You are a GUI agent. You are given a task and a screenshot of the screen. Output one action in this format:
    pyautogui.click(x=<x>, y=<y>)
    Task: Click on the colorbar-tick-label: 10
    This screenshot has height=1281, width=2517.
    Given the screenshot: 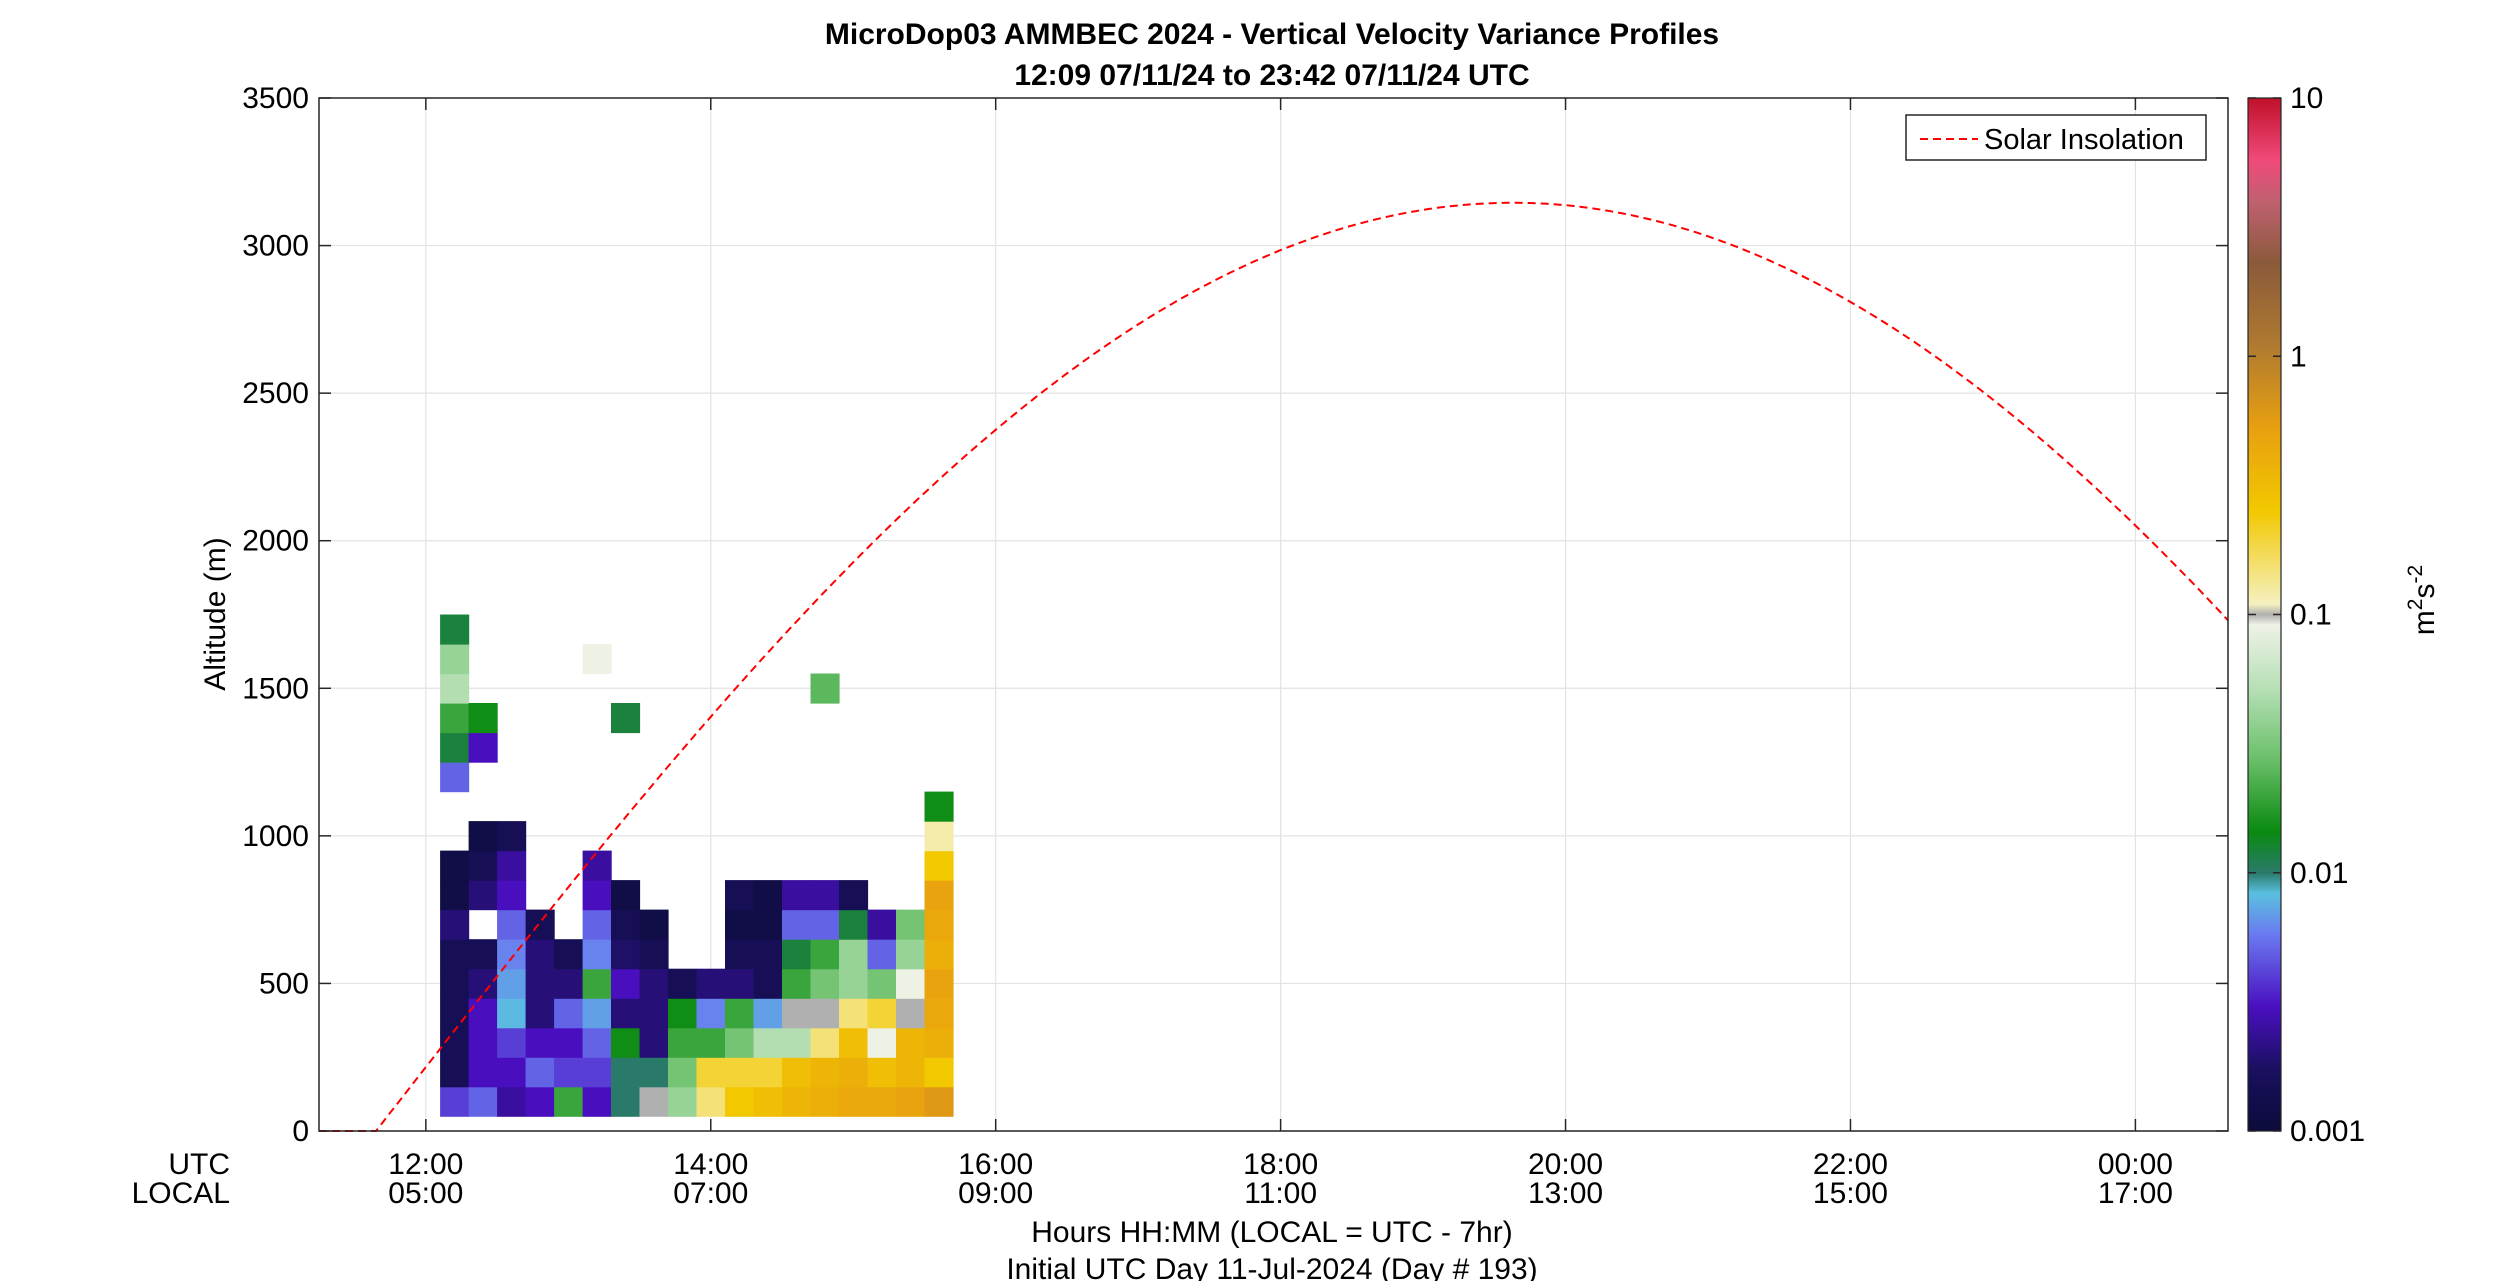 What is the action you would take?
    pyautogui.click(x=2306, y=98)
    